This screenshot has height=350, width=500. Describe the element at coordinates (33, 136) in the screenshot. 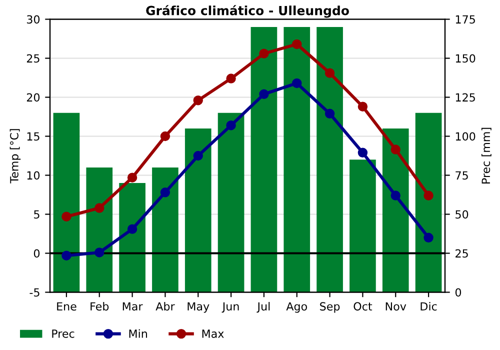

I see `y-tick-label: 15` at that location.